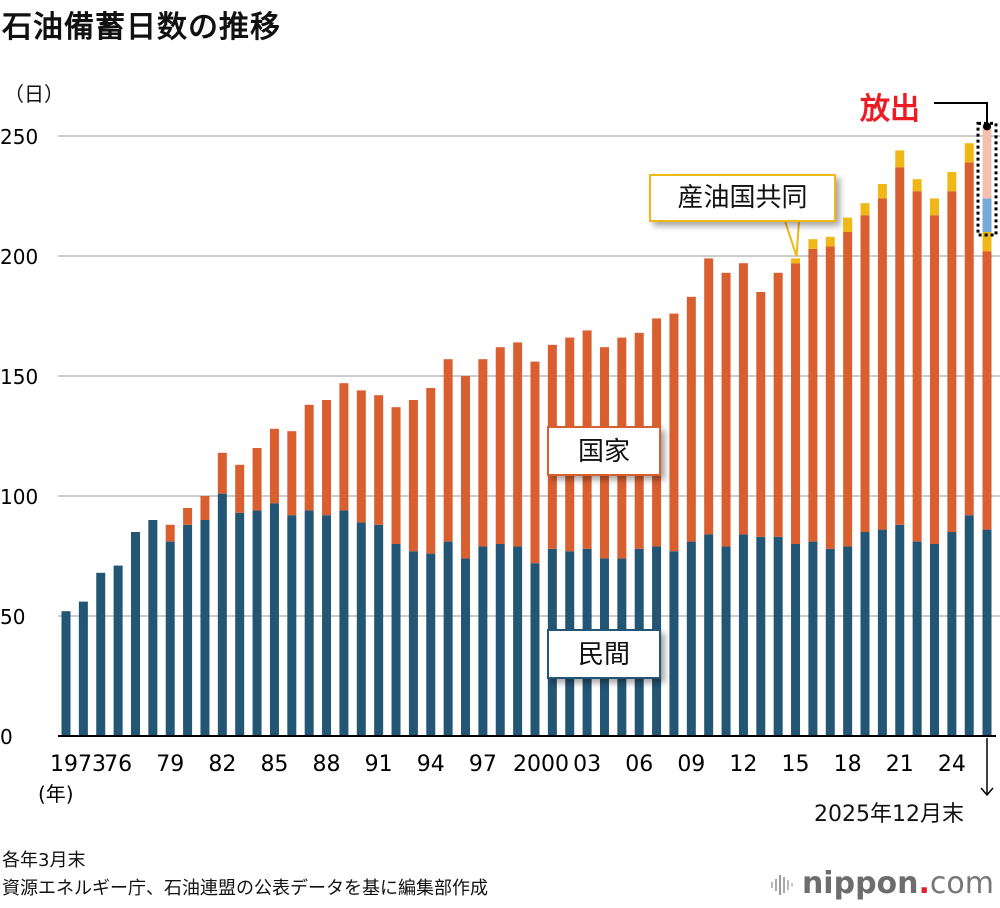 This screenshot has width=1000, height=908. What do you see at coordinates (327, 625) in the screenshot?
I see `bar-private-1988` at bounding box center [327, 625].